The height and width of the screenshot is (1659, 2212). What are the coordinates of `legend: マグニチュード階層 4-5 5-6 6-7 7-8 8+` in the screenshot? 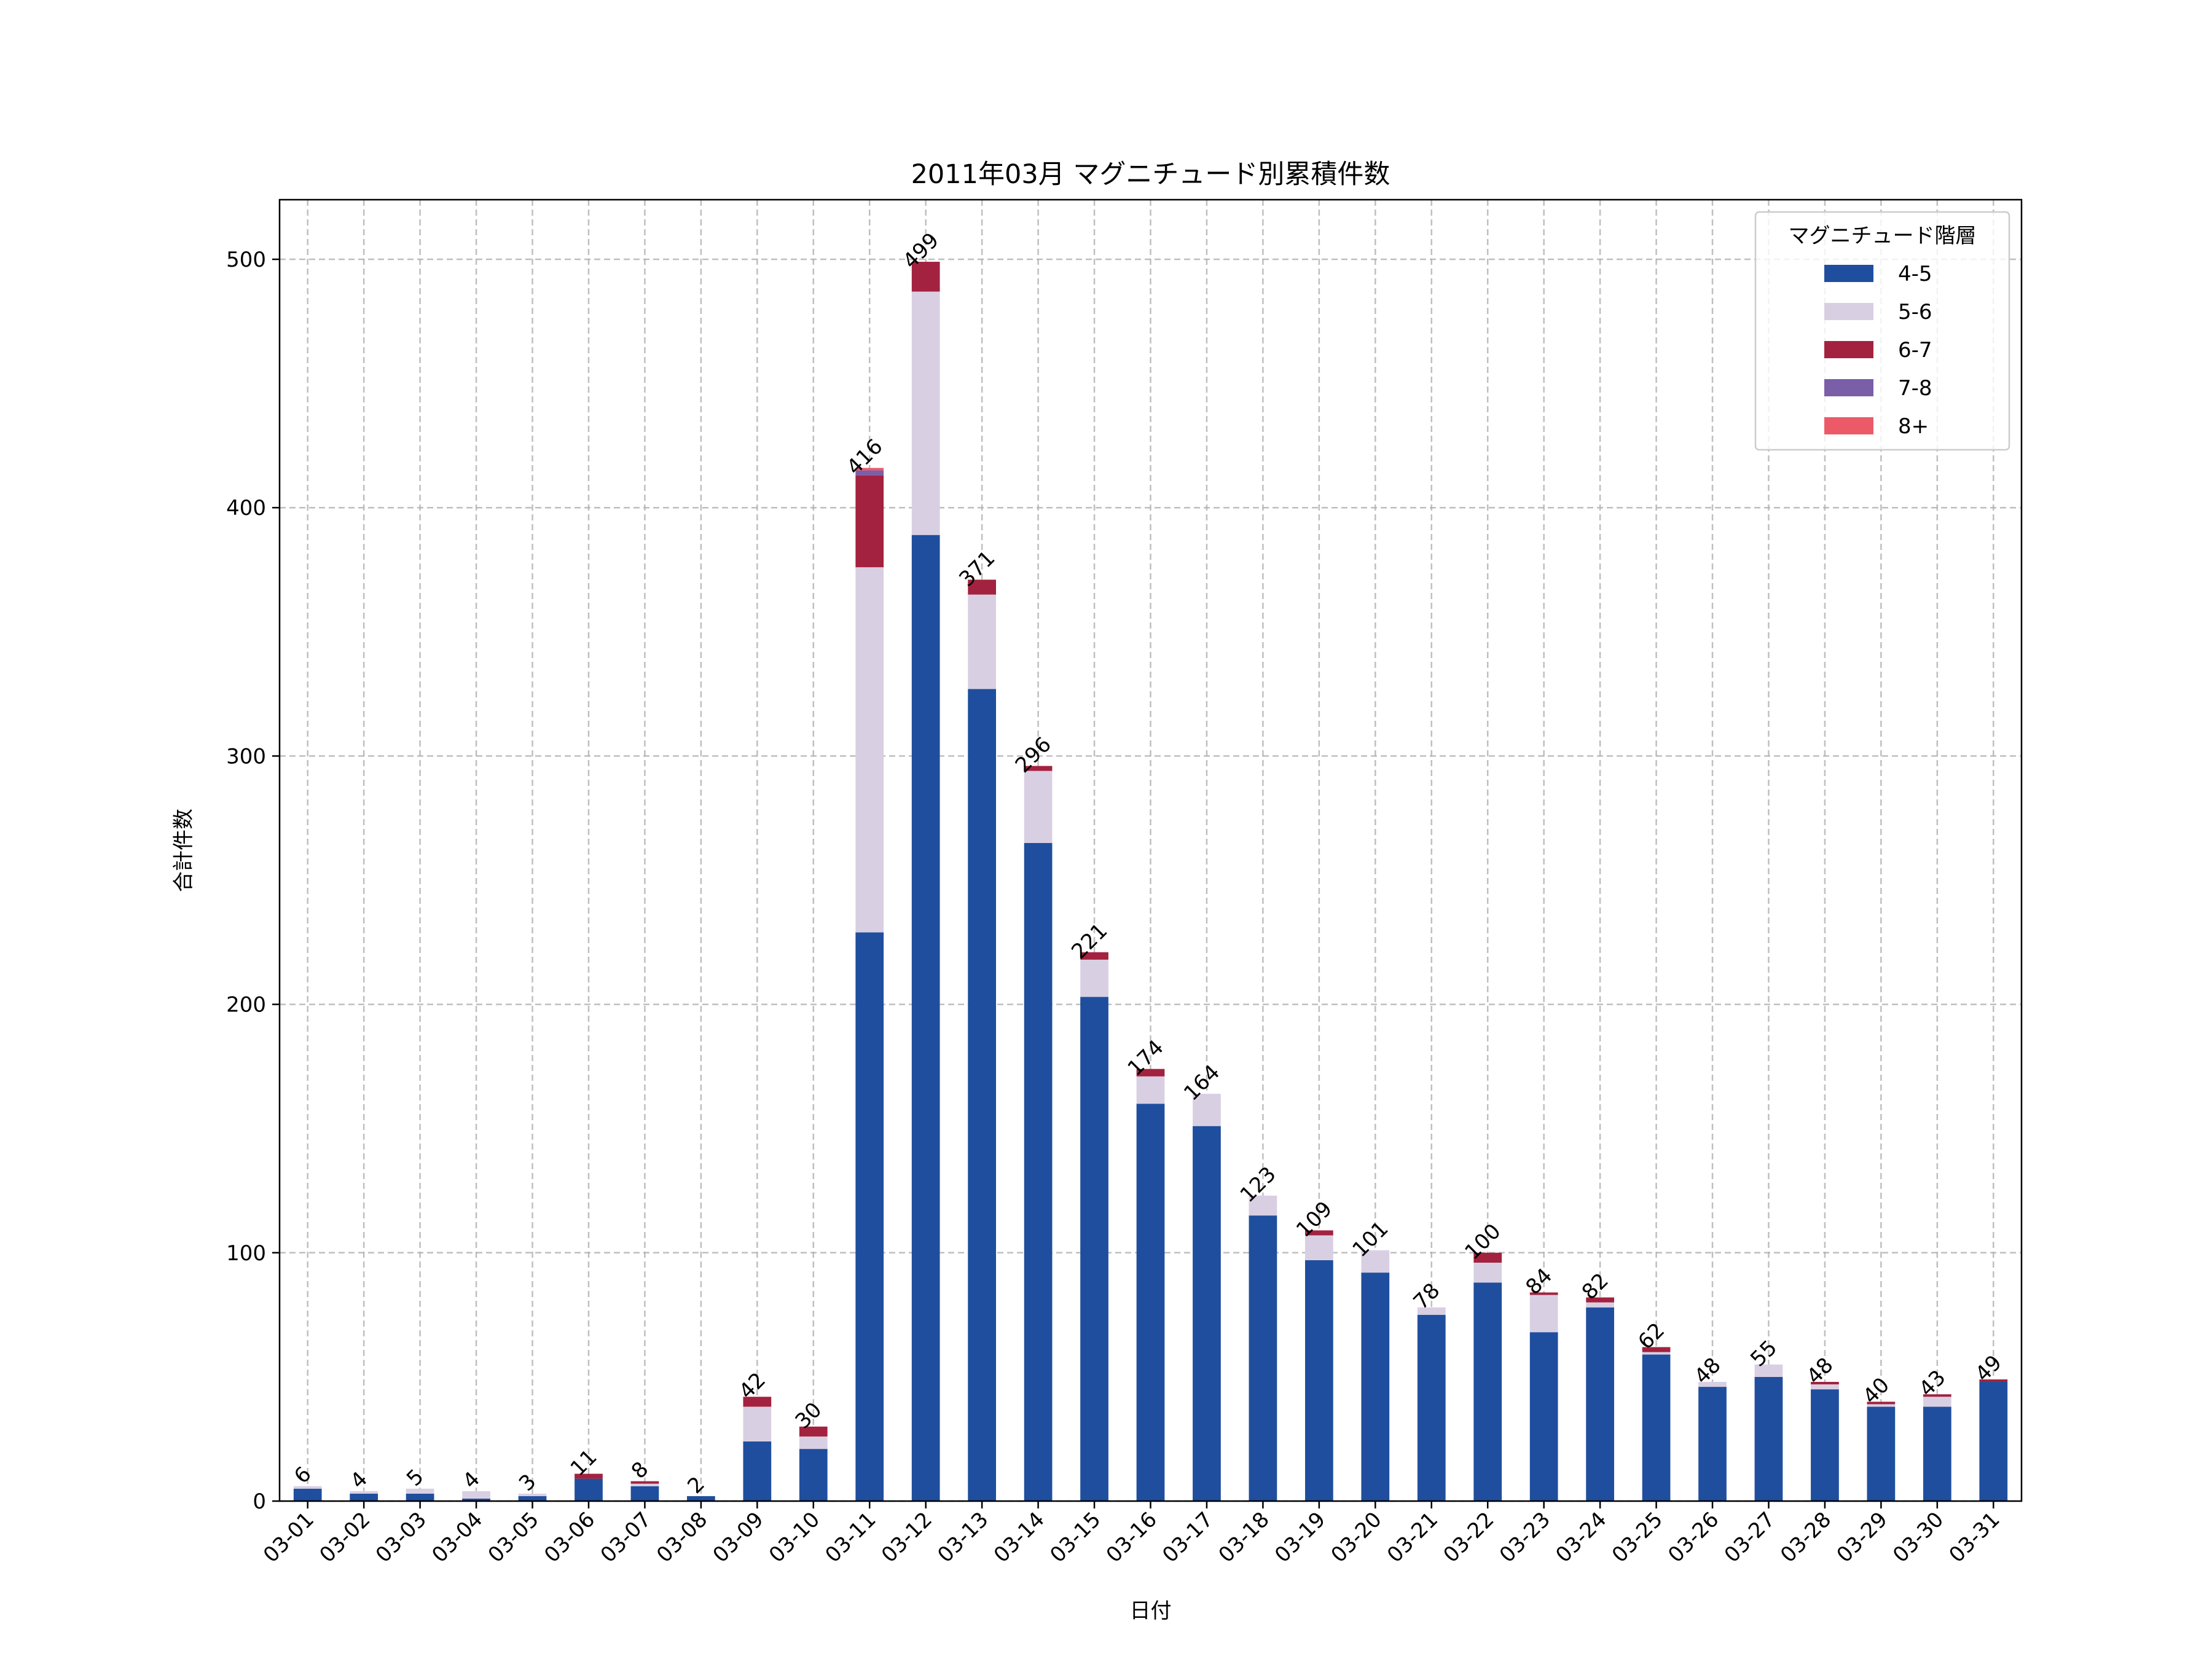 It's located at (1882, 331).